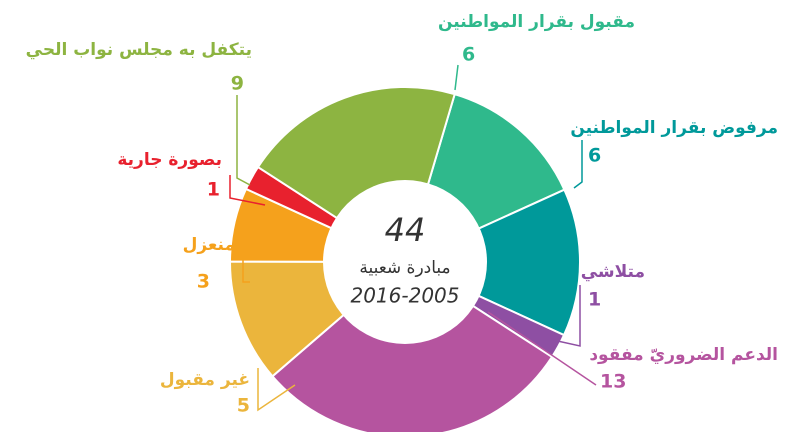 The height and width of the screenshot is (432, 786). What do you see at coordinates (683, 355) in the screenshot?
I see `segment-label: الدعم الضروريّ مفقود` at bounding box center [683, 355].